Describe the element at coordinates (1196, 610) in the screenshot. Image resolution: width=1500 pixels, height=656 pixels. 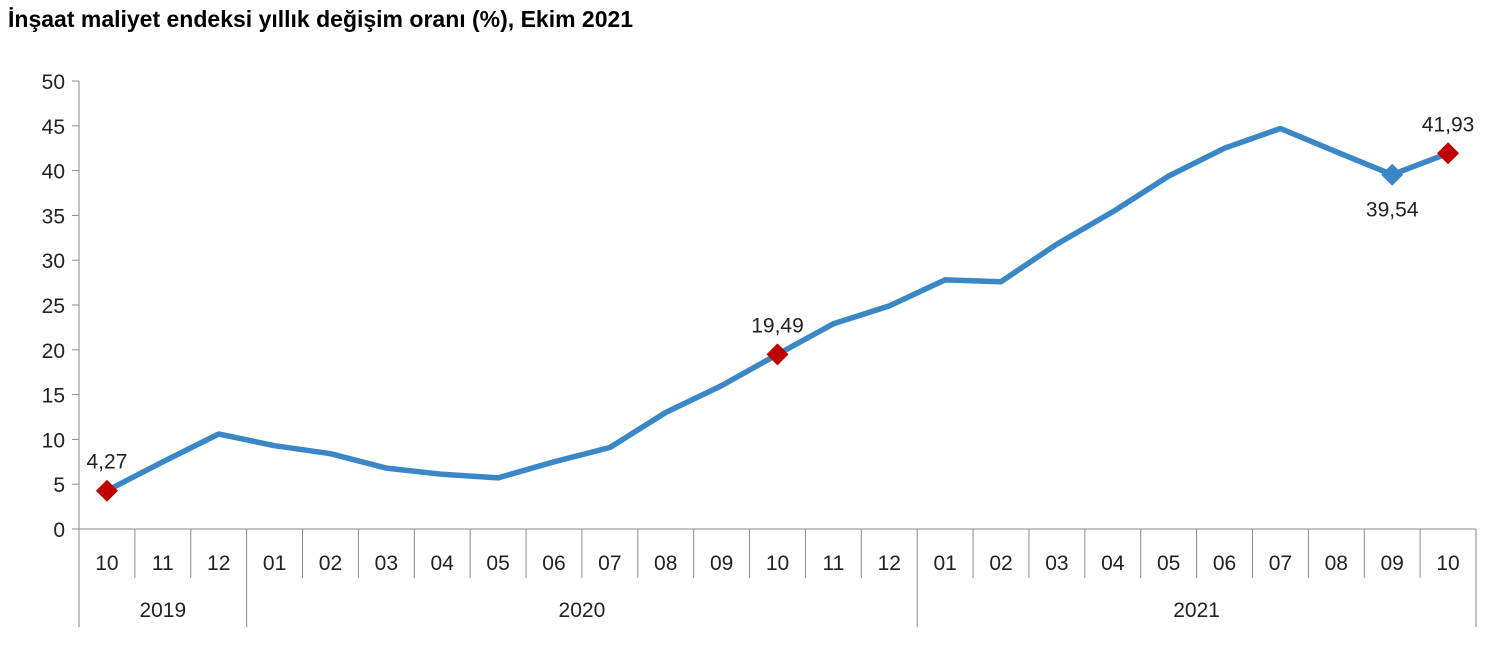
I see `year-label: 2021` at that location.